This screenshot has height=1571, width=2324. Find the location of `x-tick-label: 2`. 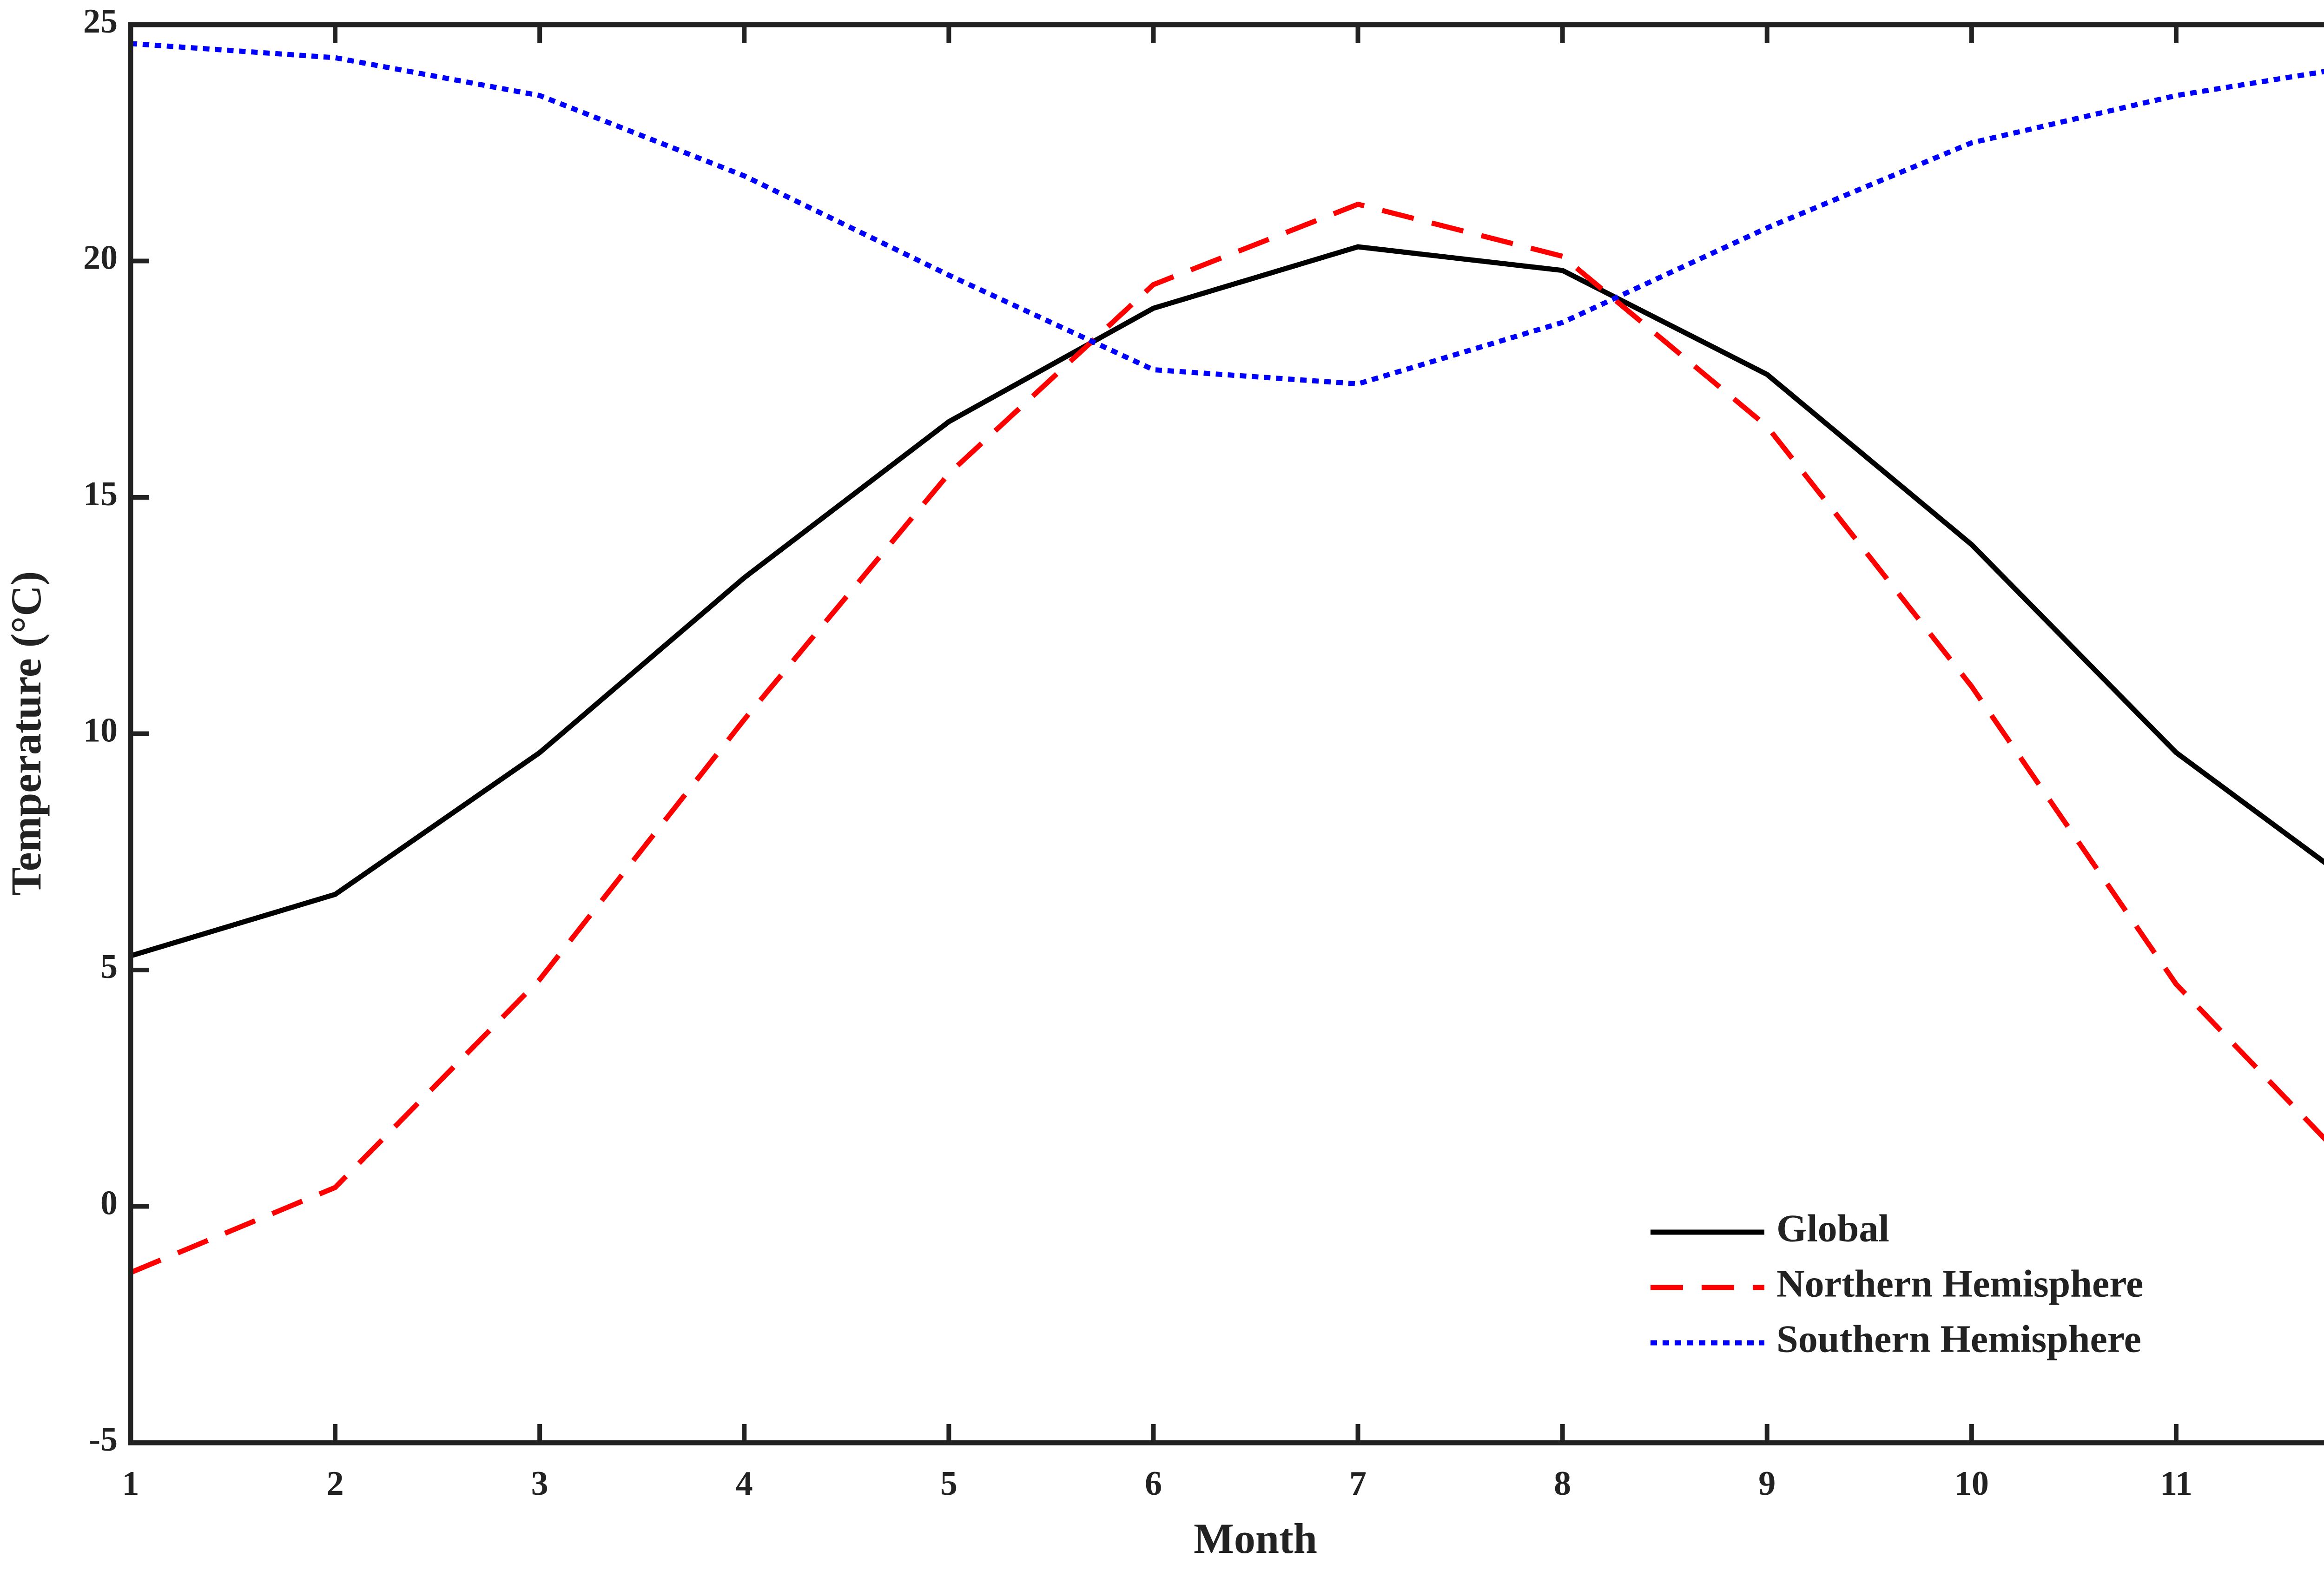

x-tick-label: 2 is located at coordinates (335, 1484).